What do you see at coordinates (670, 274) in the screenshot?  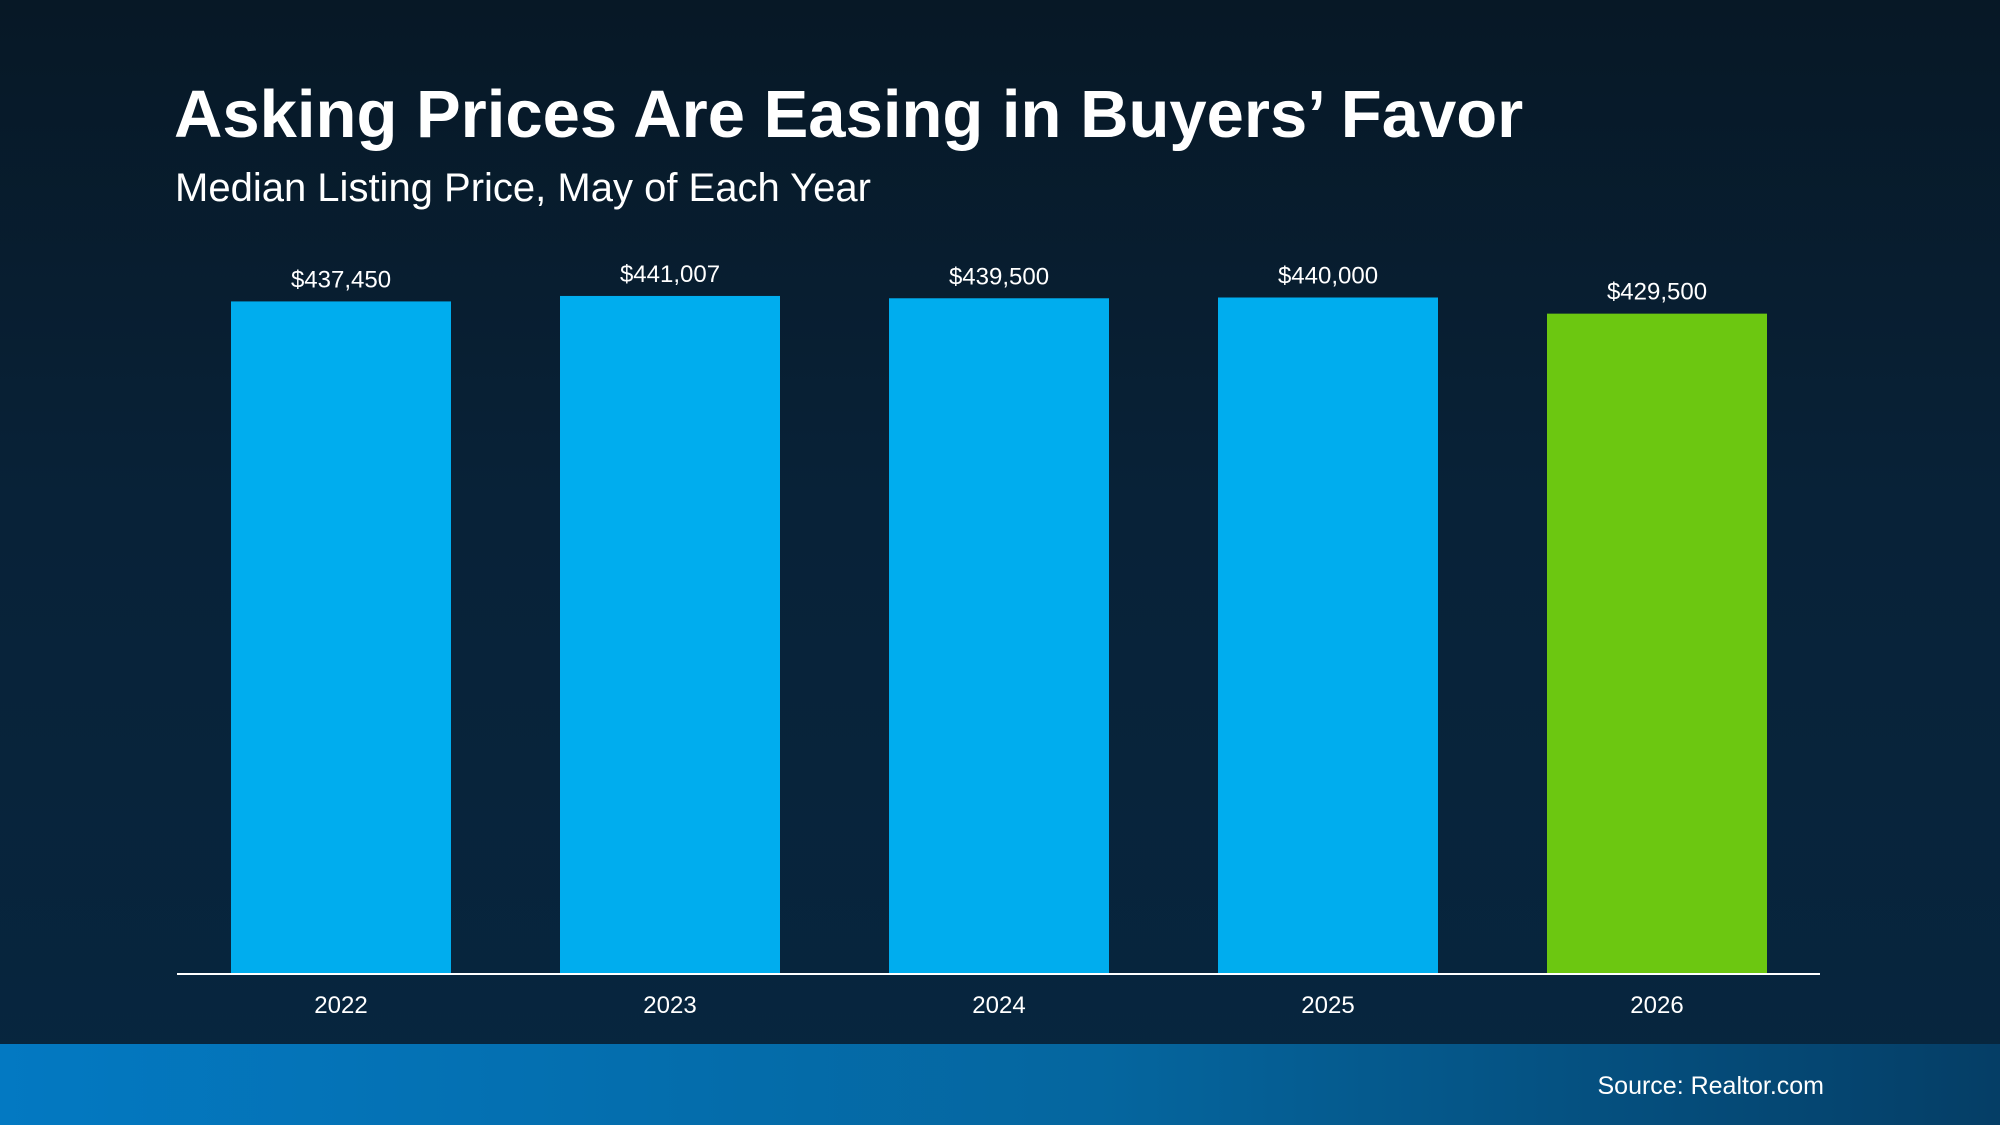 I see `data-label-2023: $441,007` at bounding box center [670, 274].